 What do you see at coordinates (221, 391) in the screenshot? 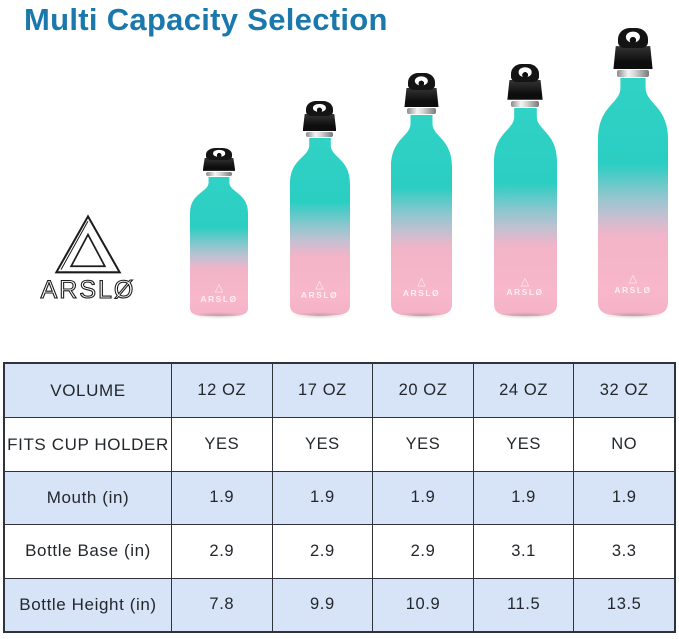
I see `col-header-12oz: 12 OZ` at bounding box center [221, 391].